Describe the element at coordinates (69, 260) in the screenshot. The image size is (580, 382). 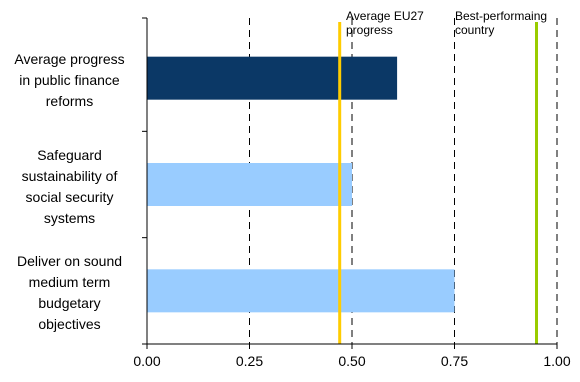
I see `category-label-line: Deliver on sound` at that location.